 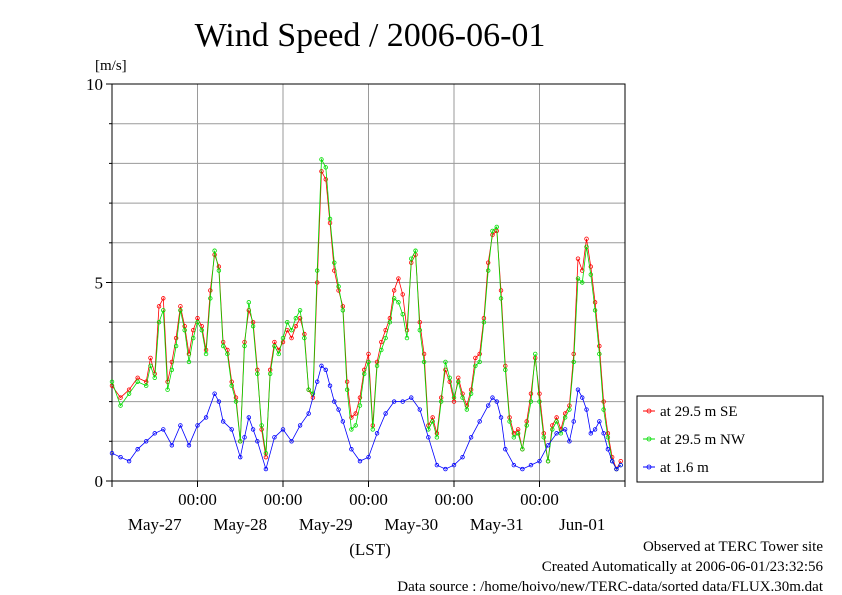 What do you see at coordinates (94, 84) in the screenshot?
I see `y-tick-label: 10` at bounding box center [94, 84].